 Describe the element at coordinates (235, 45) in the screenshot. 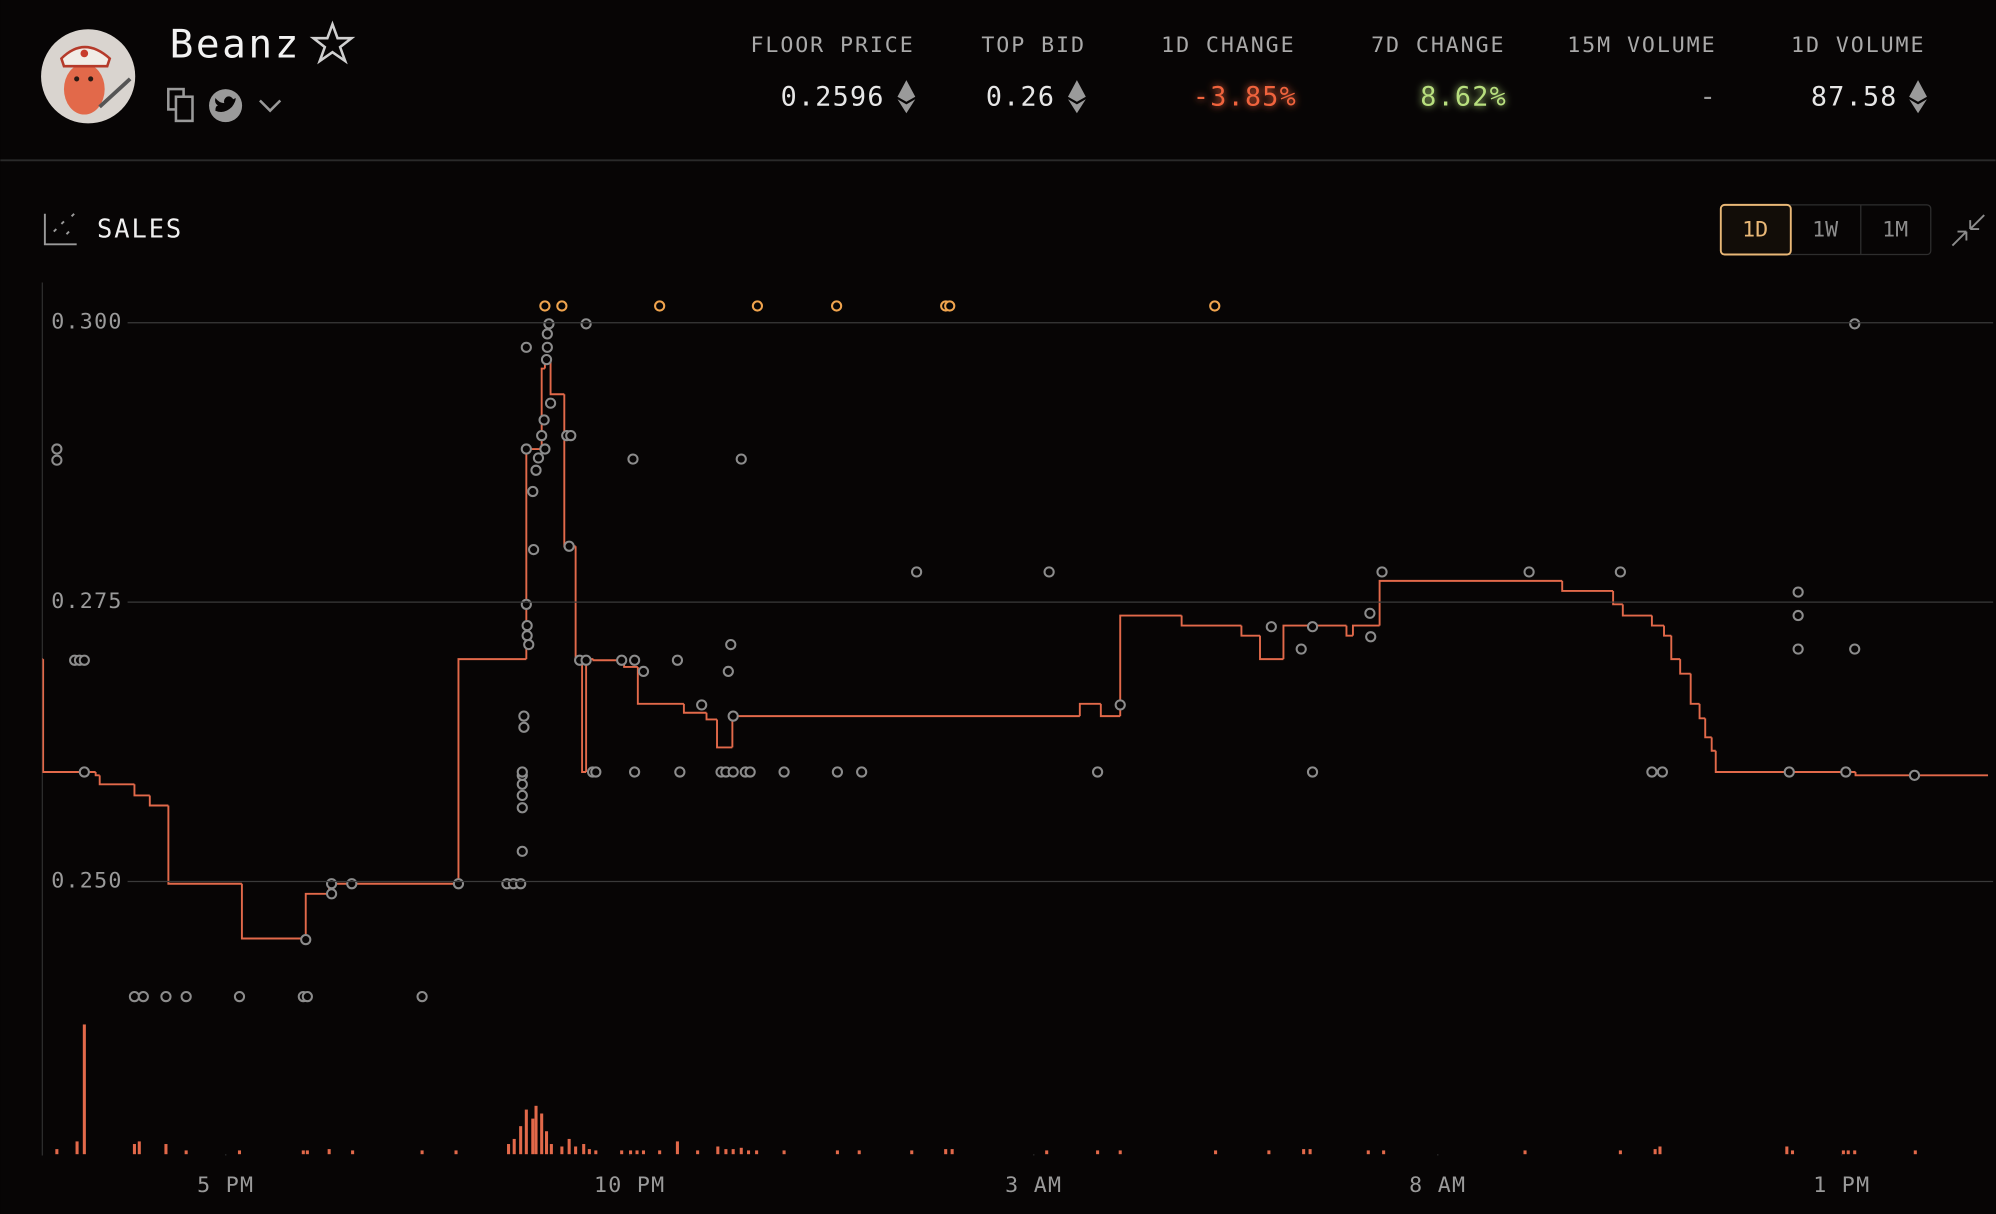

I see `collection-title: Beanz` at that location.